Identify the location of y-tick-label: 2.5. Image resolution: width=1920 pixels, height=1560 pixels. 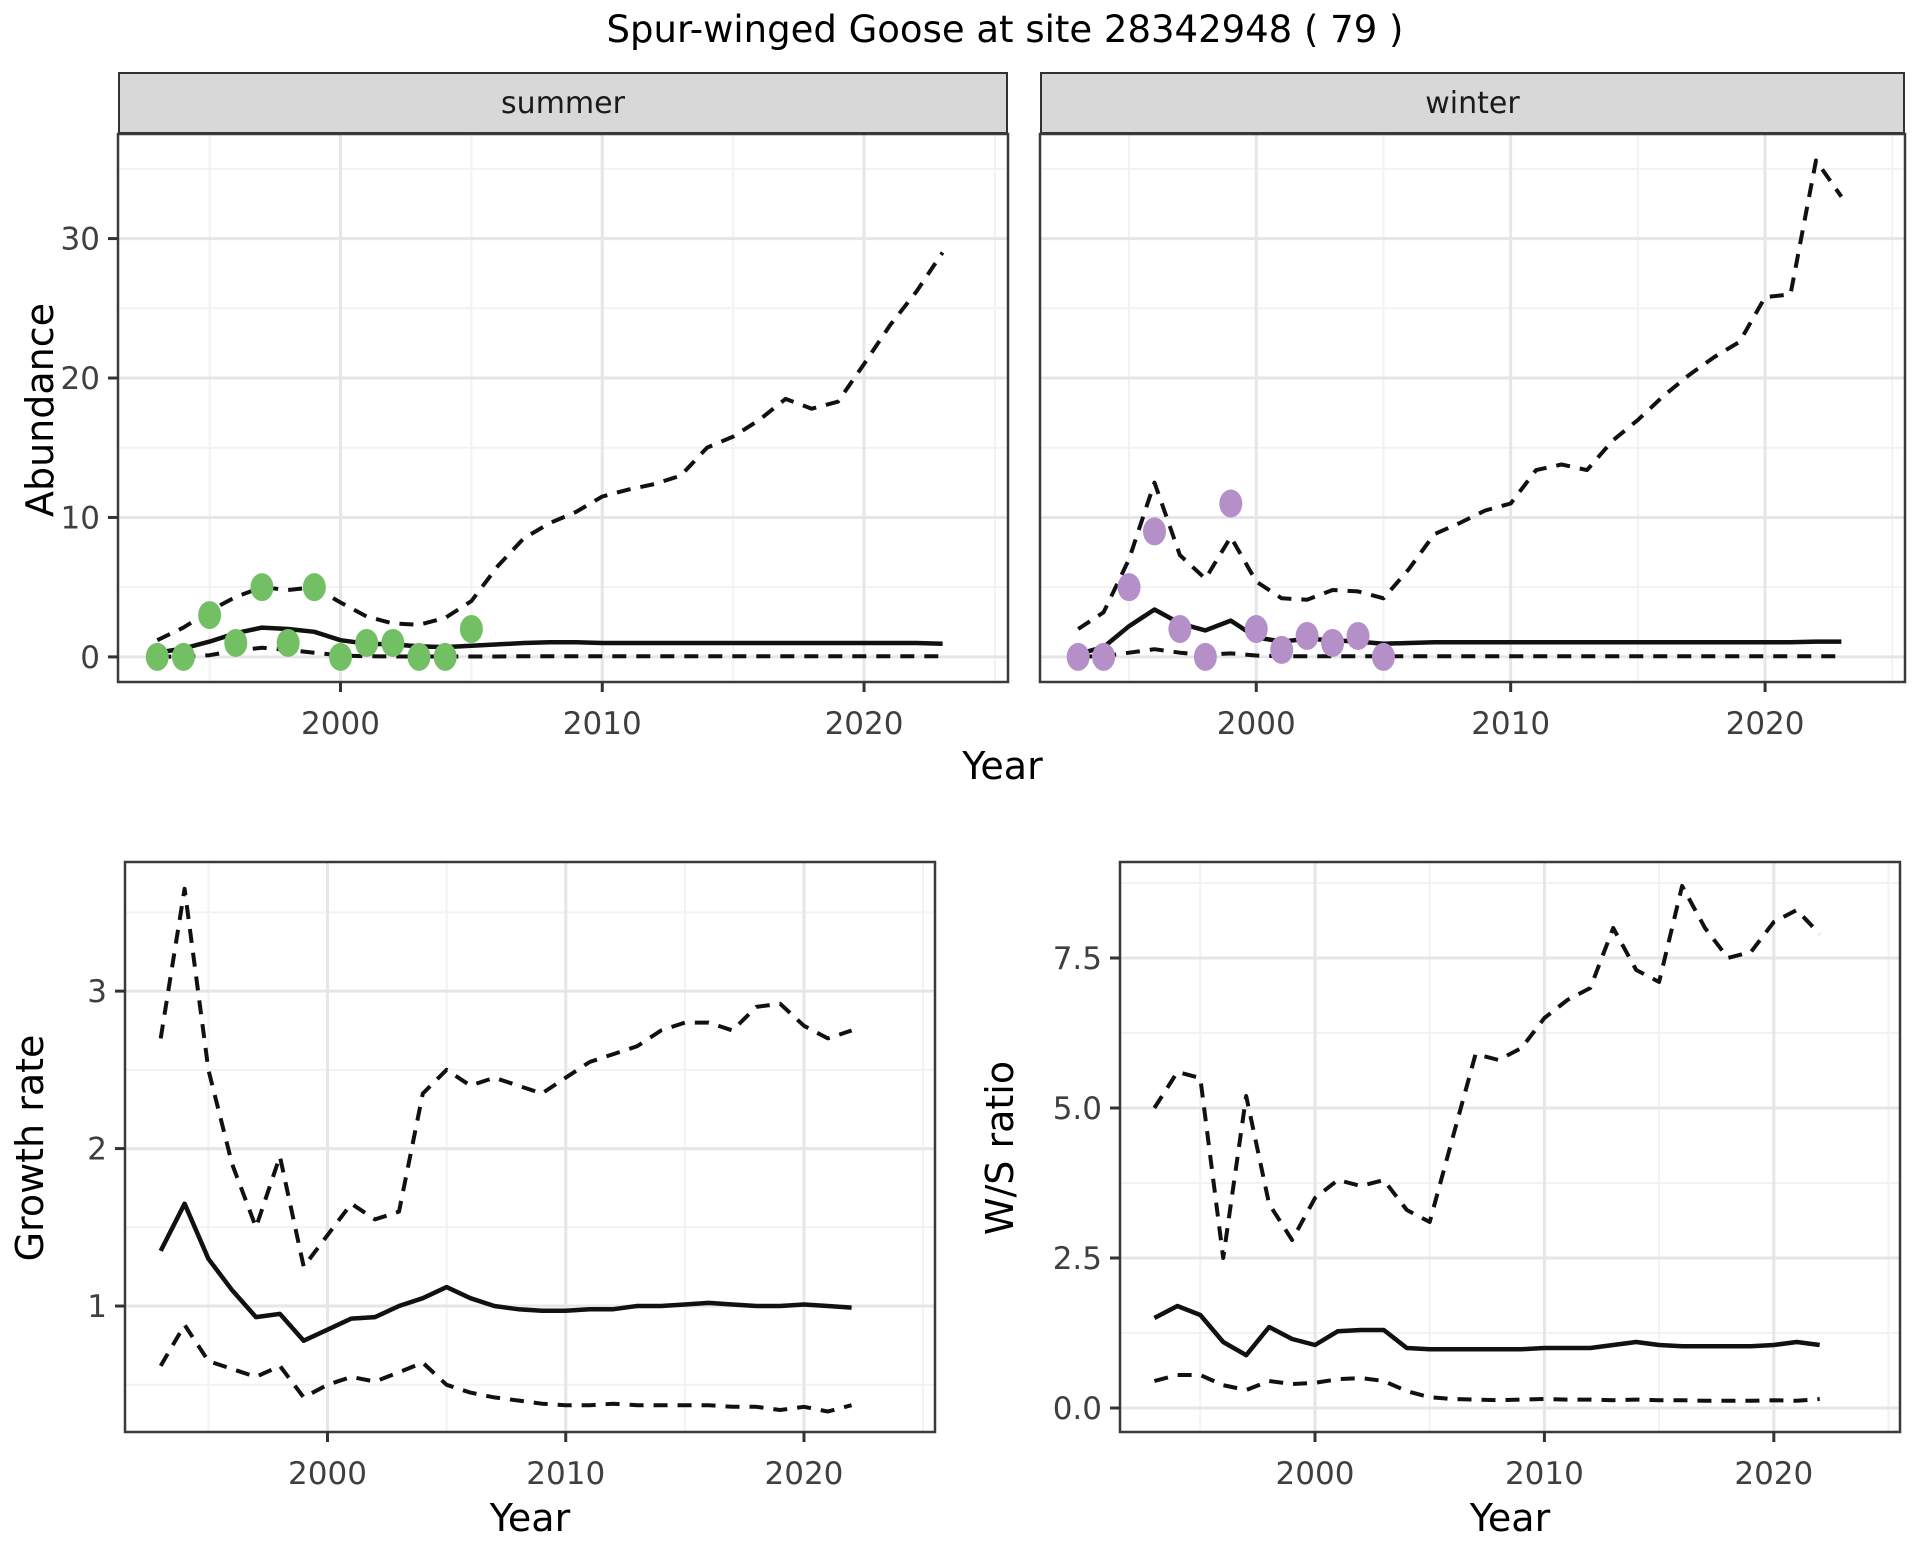
(1077, 1259).